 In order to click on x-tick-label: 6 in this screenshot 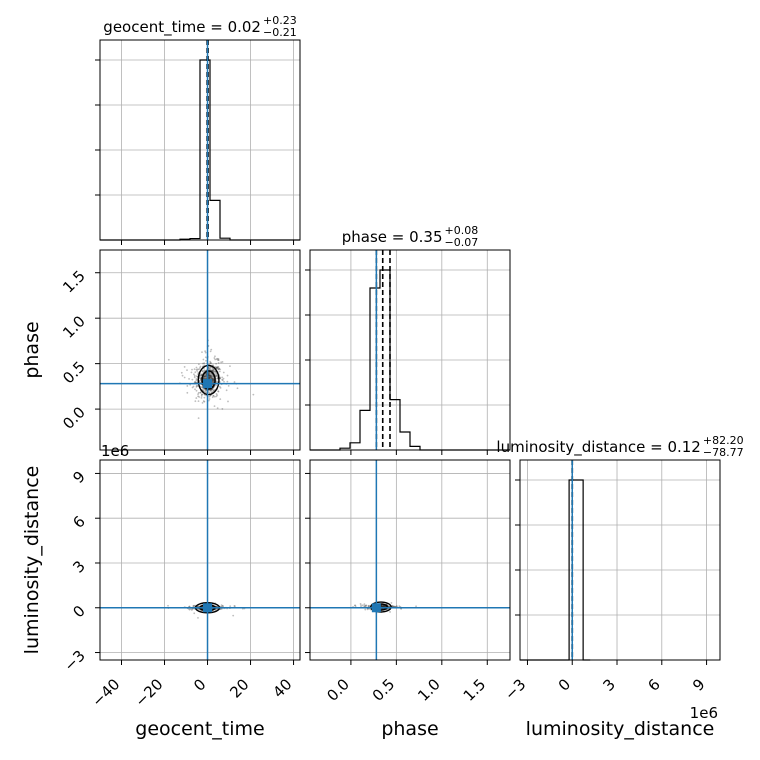, I will do `click(653, 684)`.